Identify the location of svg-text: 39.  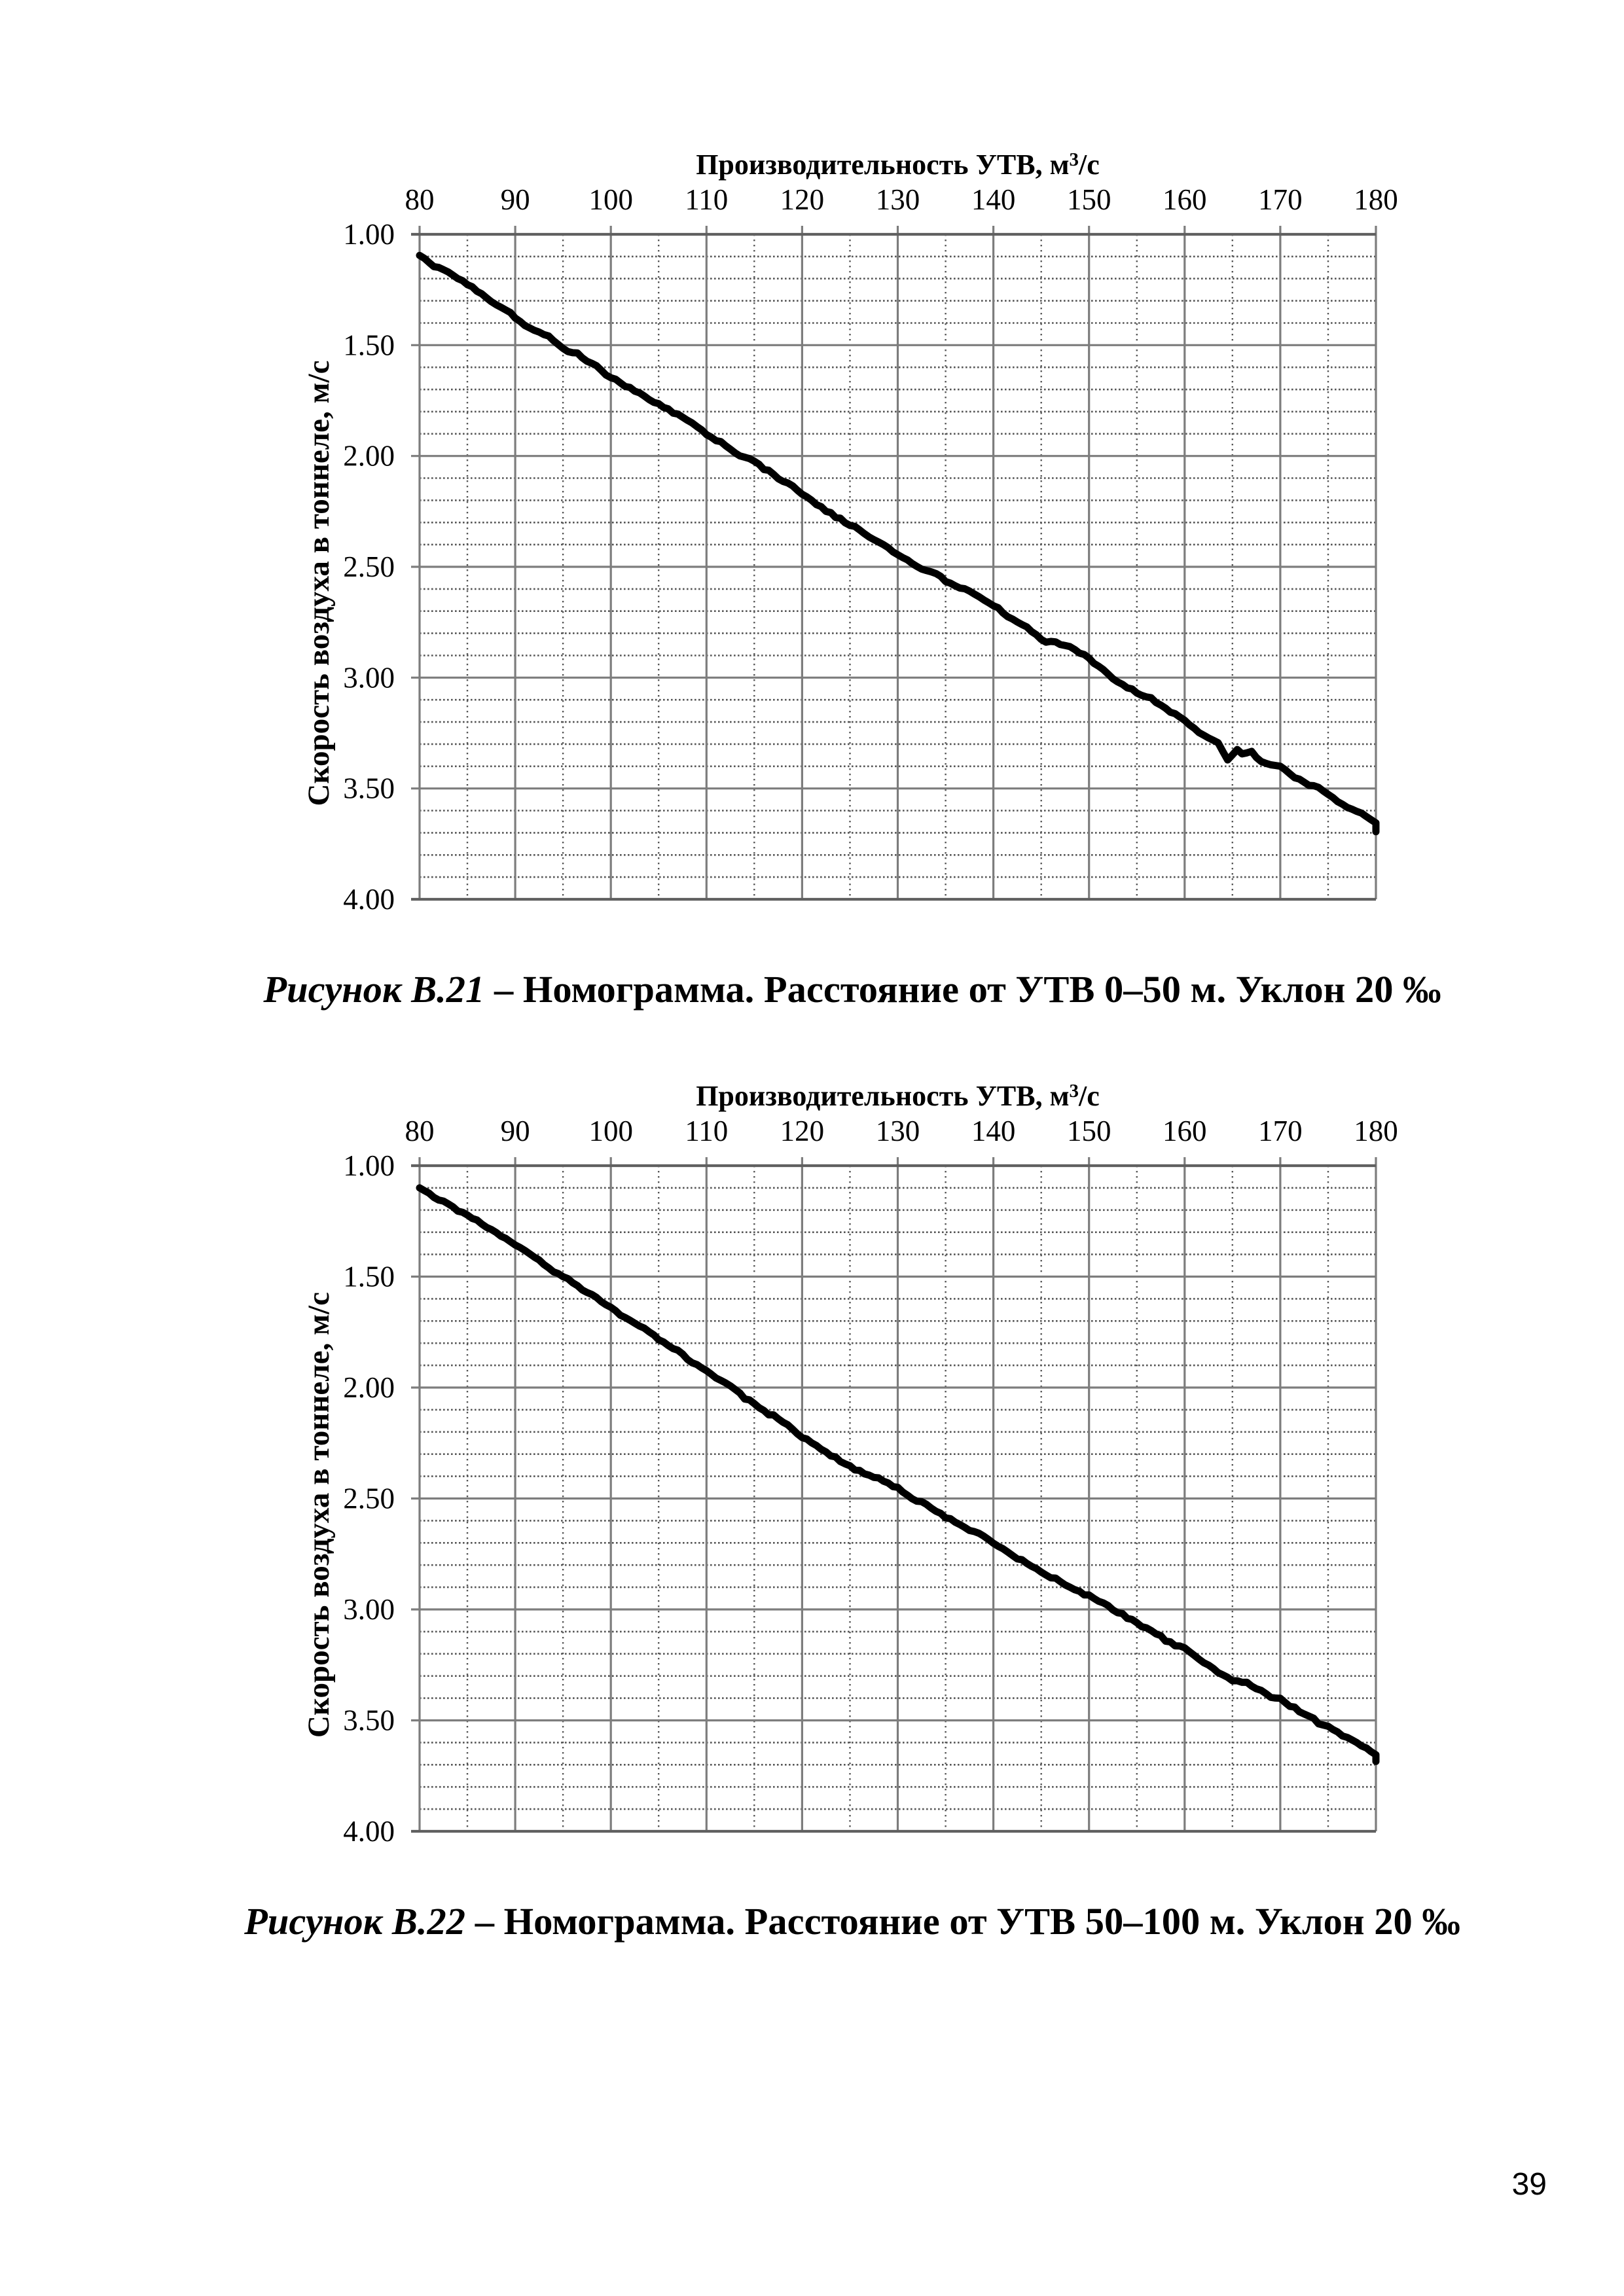
(1529, 2184).